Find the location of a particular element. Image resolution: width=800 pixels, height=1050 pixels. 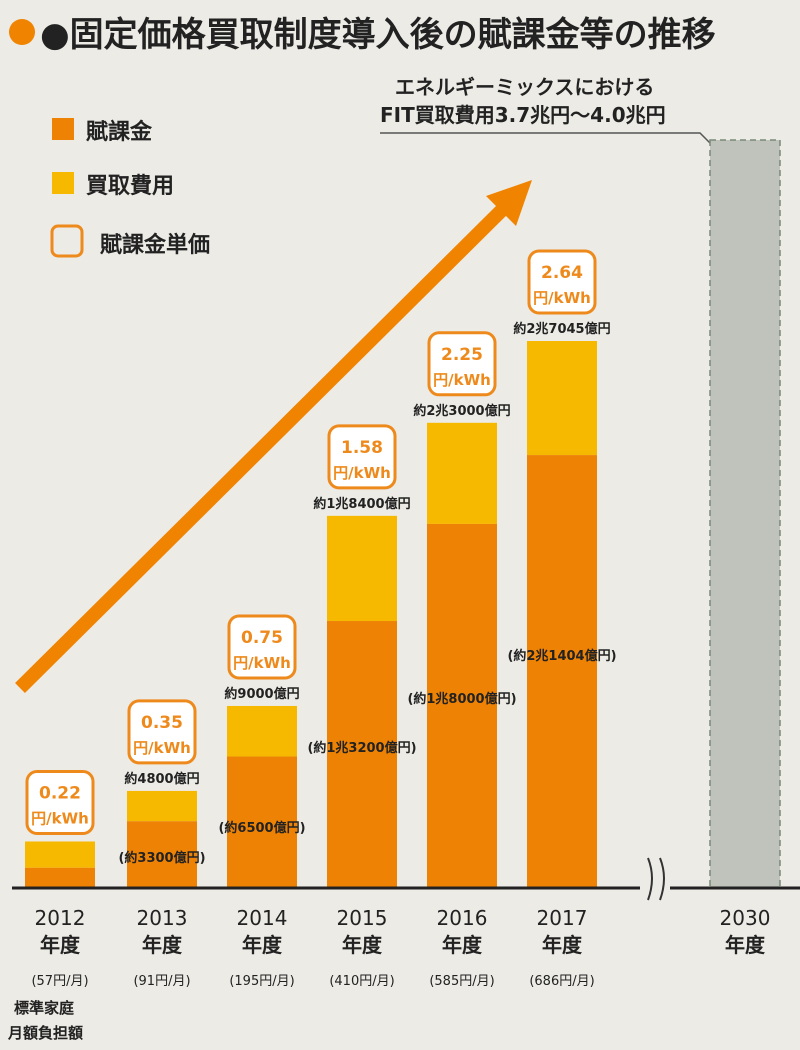

annotation-2030-line2: FIT買取費用3.7兆円〜4.0兆円 is located at coordinates (523, 115).